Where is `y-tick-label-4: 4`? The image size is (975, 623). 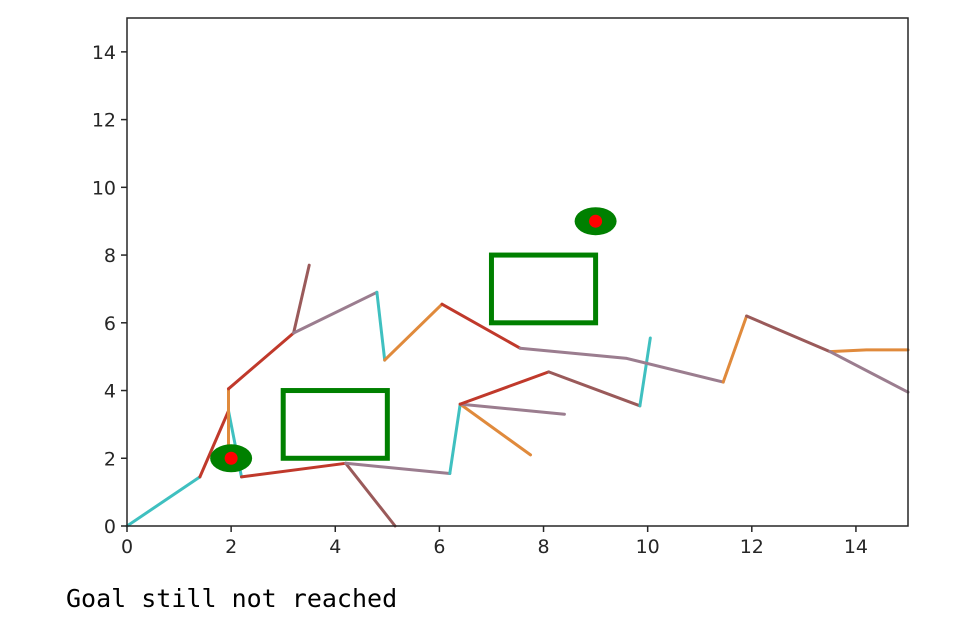 y-tick-label-4: 4 is located at coordinates (110, 392).